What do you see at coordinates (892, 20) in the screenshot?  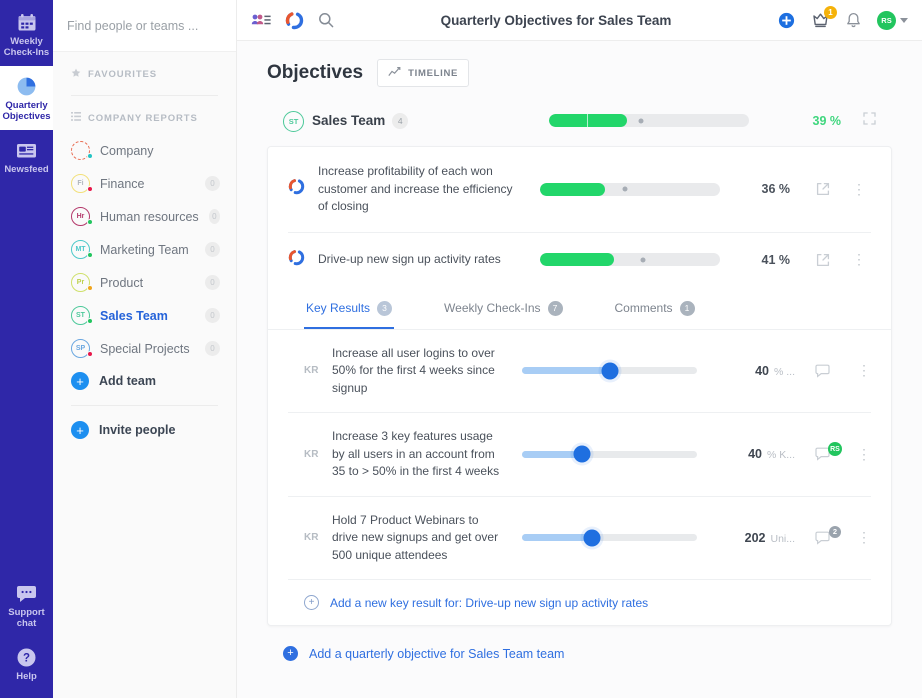 I see `user-menu: RS` at bounding box center [892, 20].